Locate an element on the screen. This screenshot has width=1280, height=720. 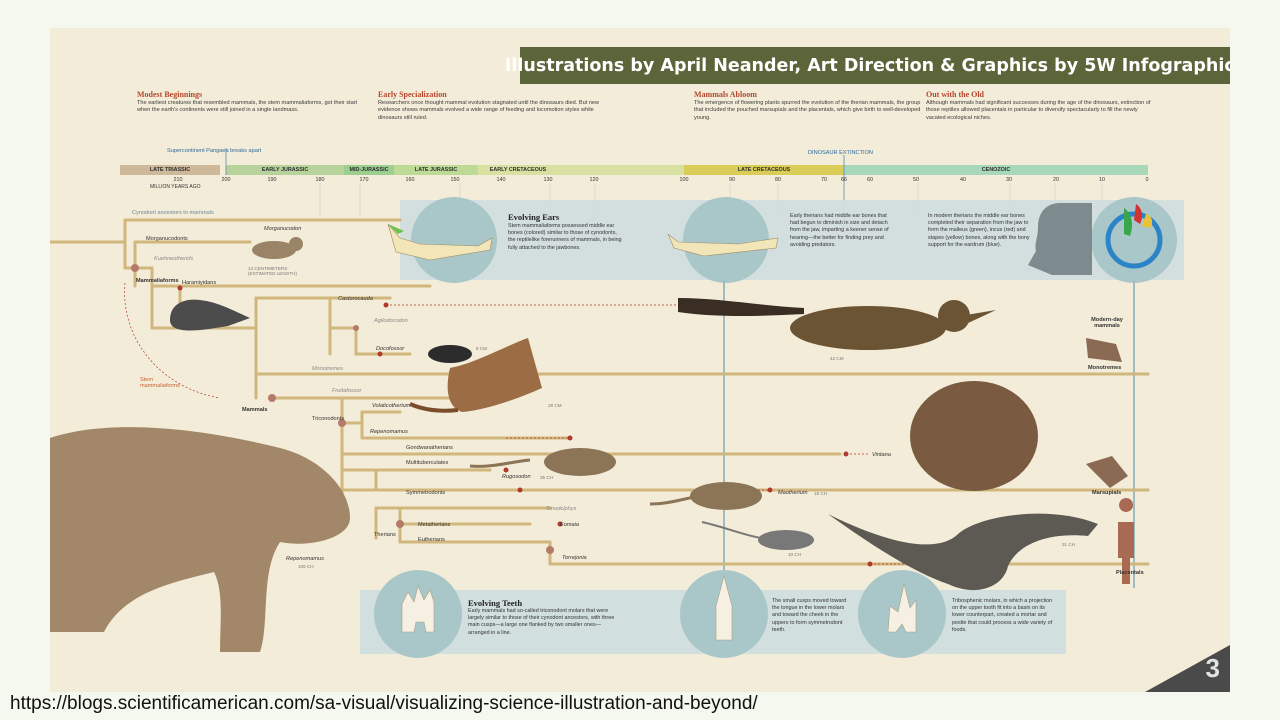
label-cynodont: Cynodont ancestors to mammals is located at coordinates (173, 213).